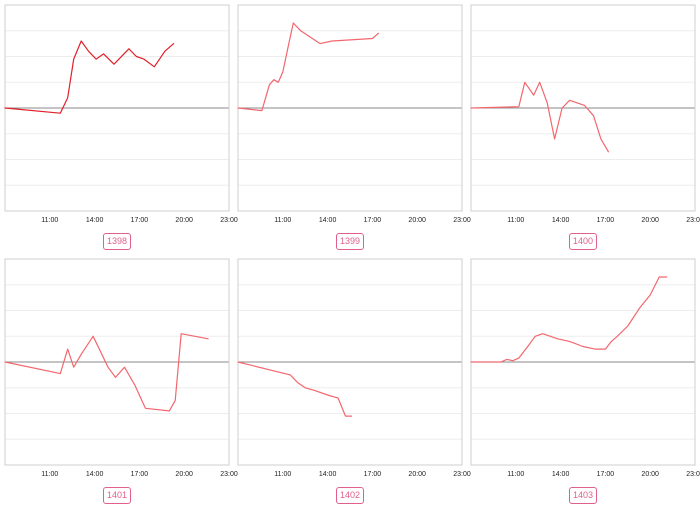 This screenshot has width=700, height=511. What do you see at coordinates (117, 495) in the screenshot?
I see `panel-badge: 1401` at bounding box center [117, 495].